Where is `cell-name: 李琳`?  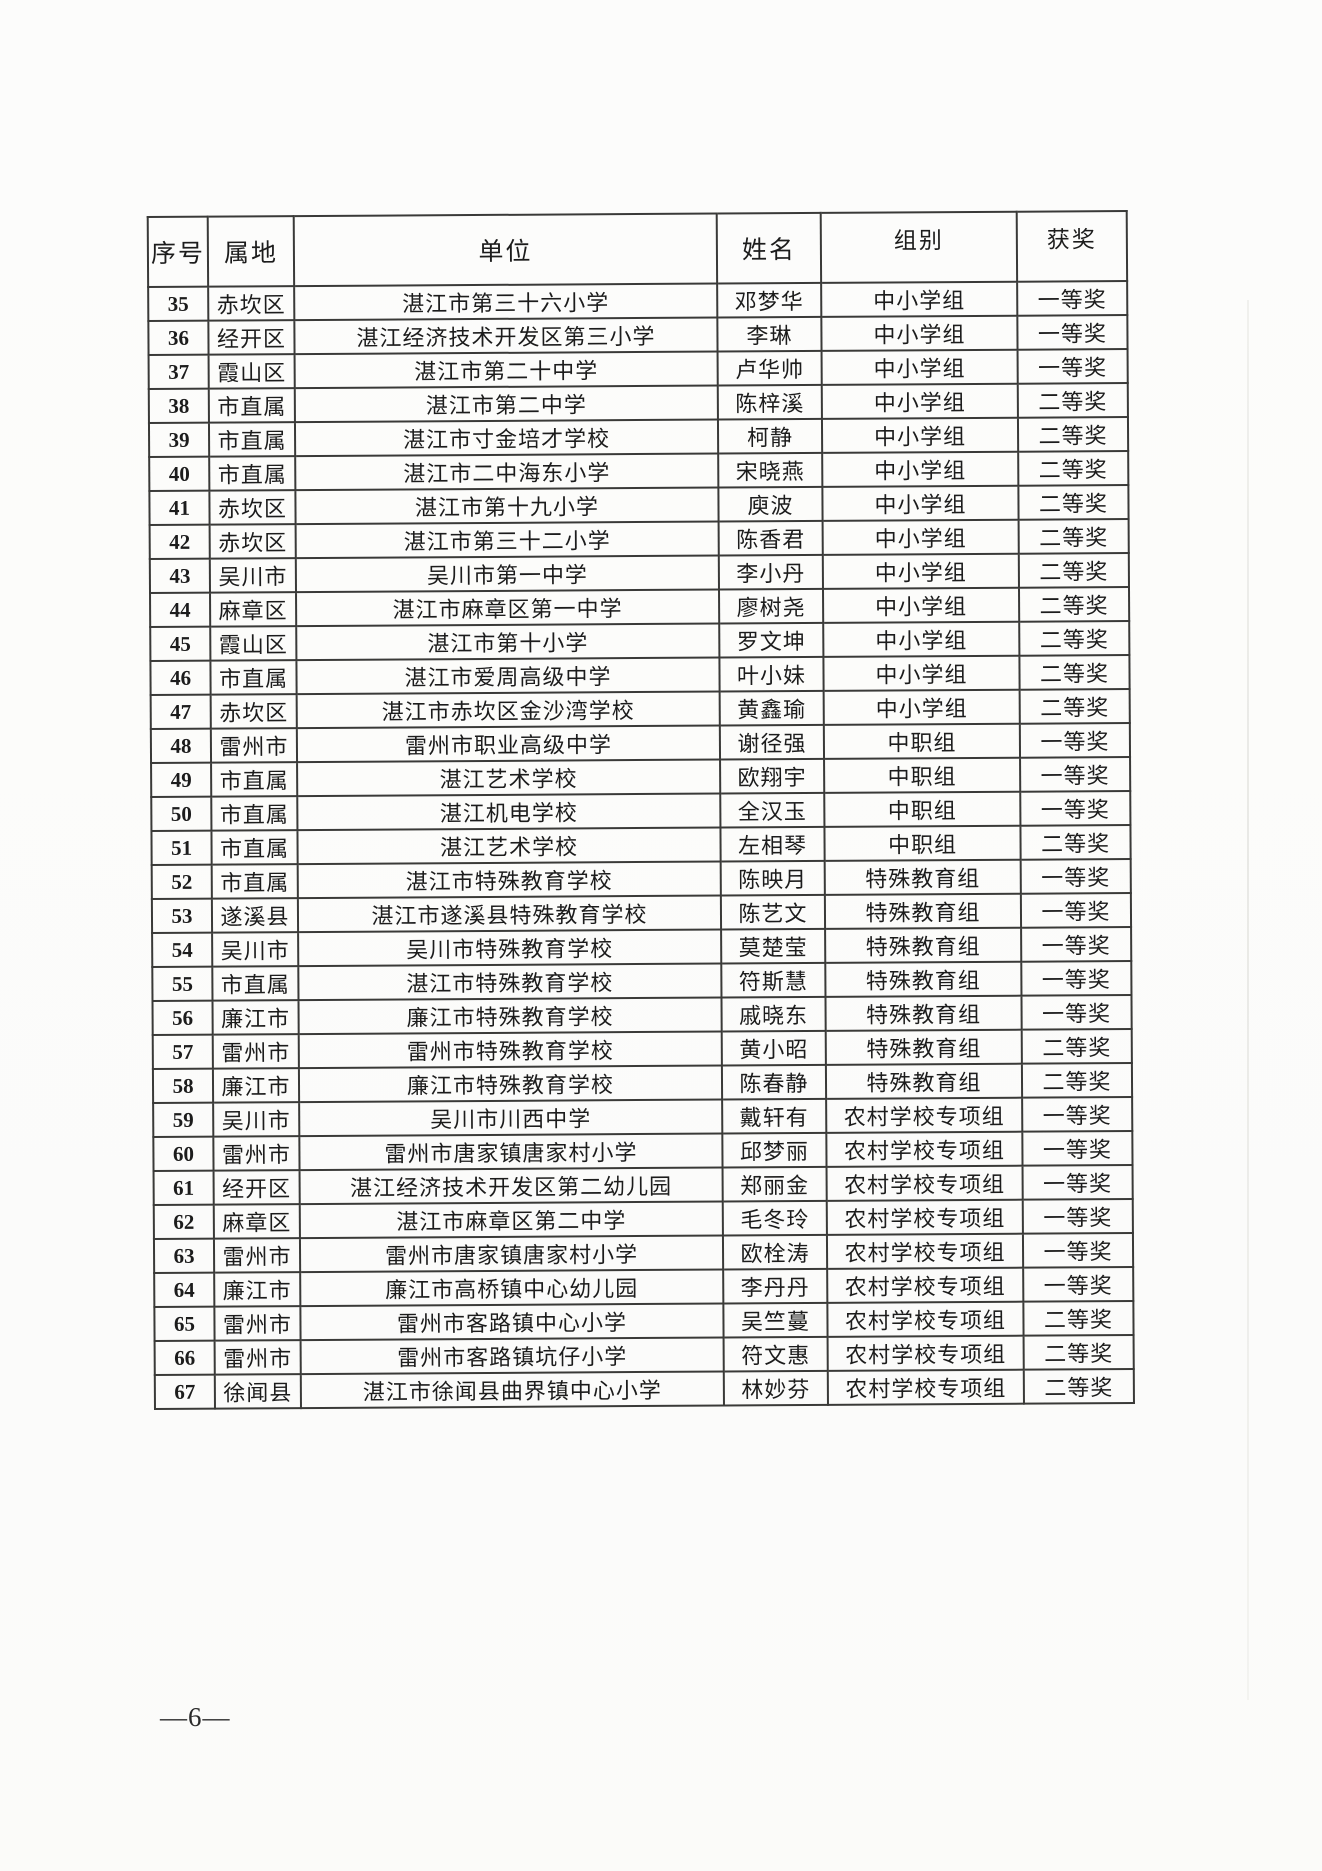 cell-name: 李琳 is located at coordinates (769, 334).